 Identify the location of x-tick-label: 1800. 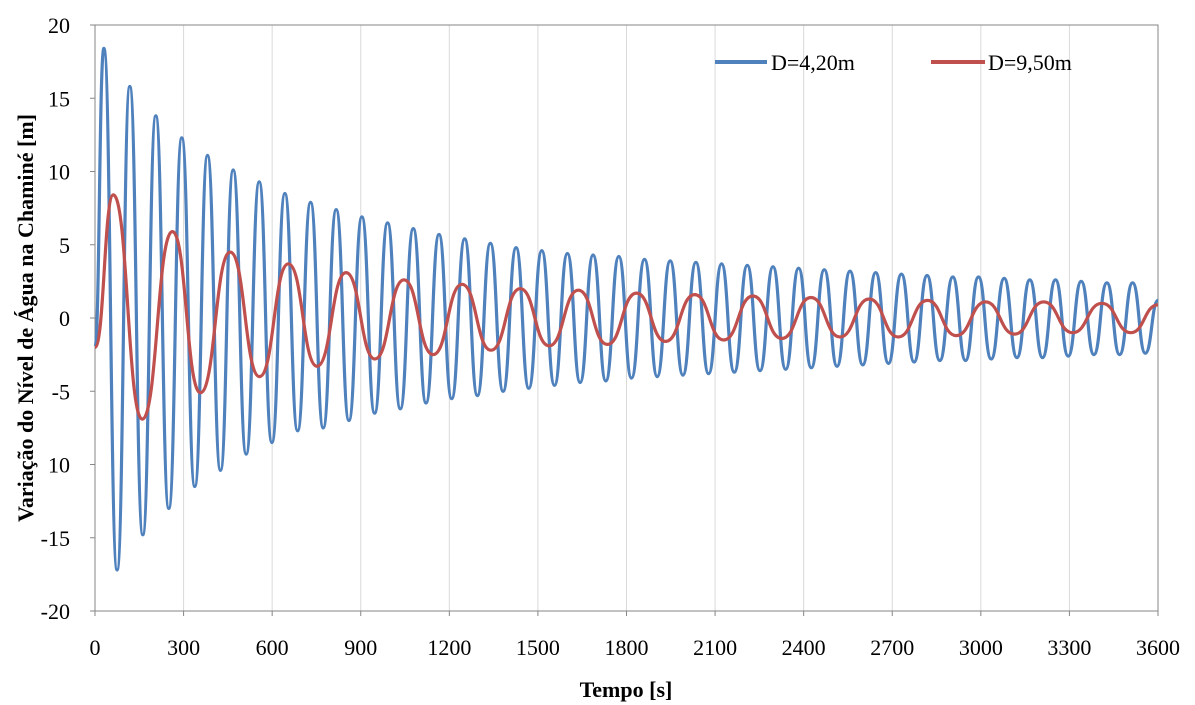
(627, 647).